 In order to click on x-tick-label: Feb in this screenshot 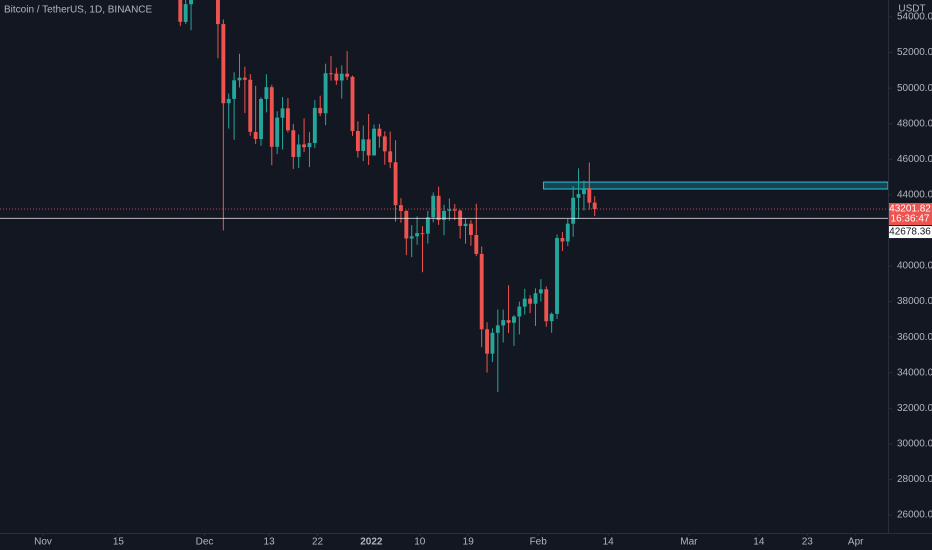, I will do `click(539, 542)`.